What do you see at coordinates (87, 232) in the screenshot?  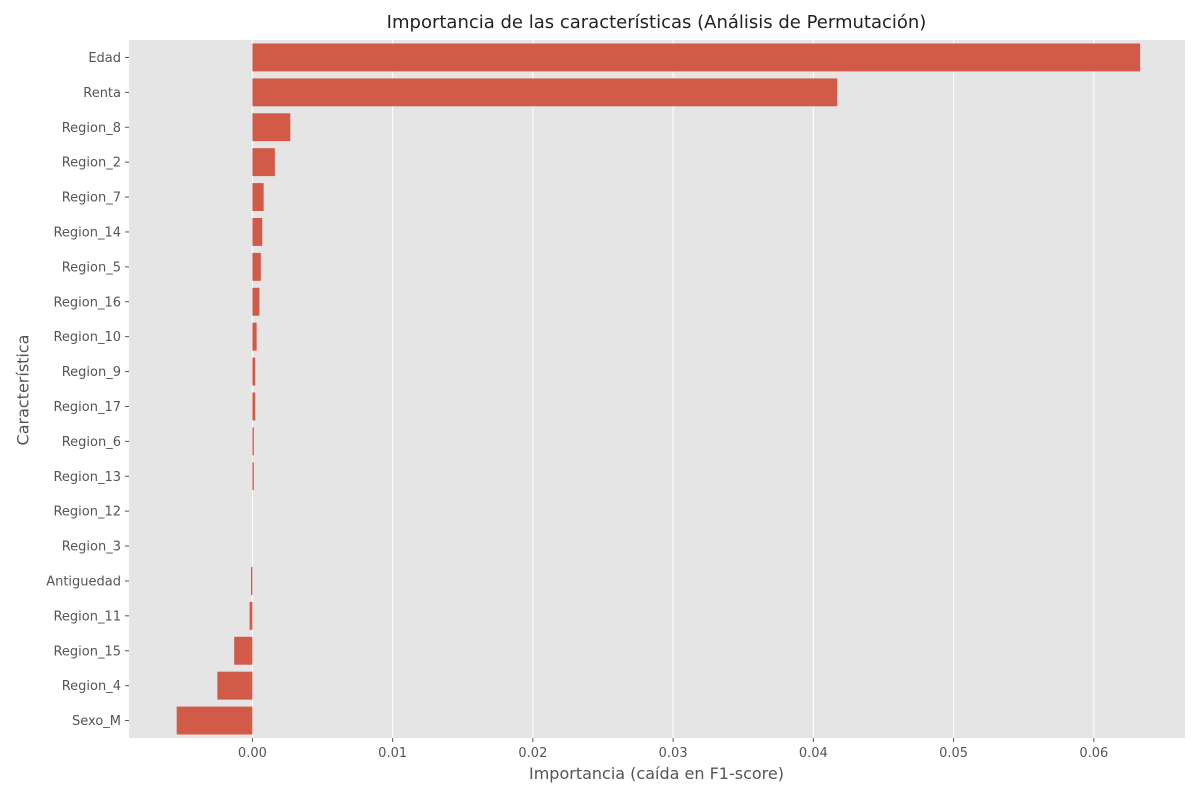 I see `y-tick-label: Region_14` at bounding box center [87, 232].